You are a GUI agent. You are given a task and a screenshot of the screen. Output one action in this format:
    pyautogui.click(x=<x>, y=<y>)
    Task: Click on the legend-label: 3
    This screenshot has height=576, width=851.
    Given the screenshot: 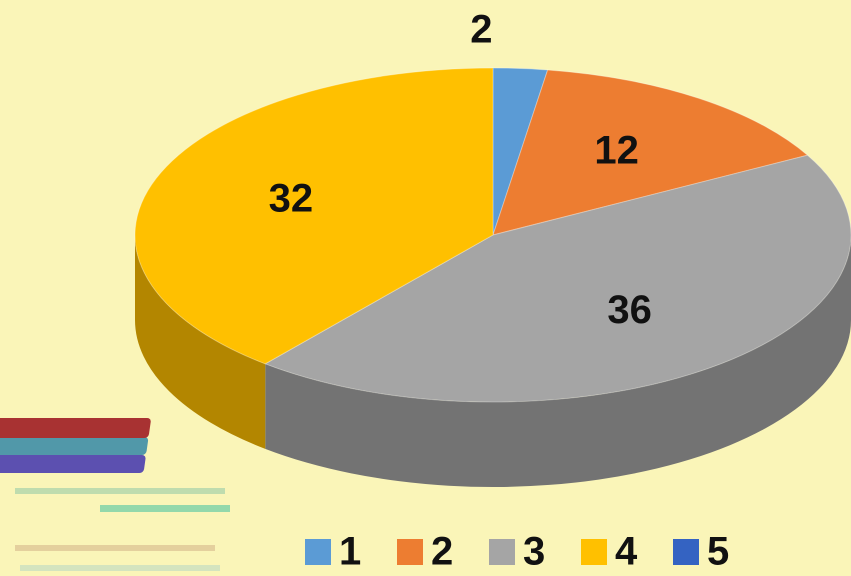 What is the action you would take?
    pyautogui.click(x=534, y=552)
    